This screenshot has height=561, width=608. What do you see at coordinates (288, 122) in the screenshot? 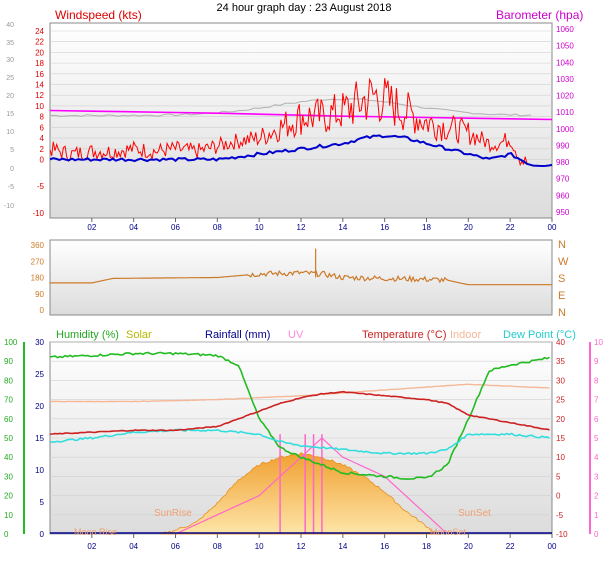
I see `windspeed-line` at bounding box center [288, 122].